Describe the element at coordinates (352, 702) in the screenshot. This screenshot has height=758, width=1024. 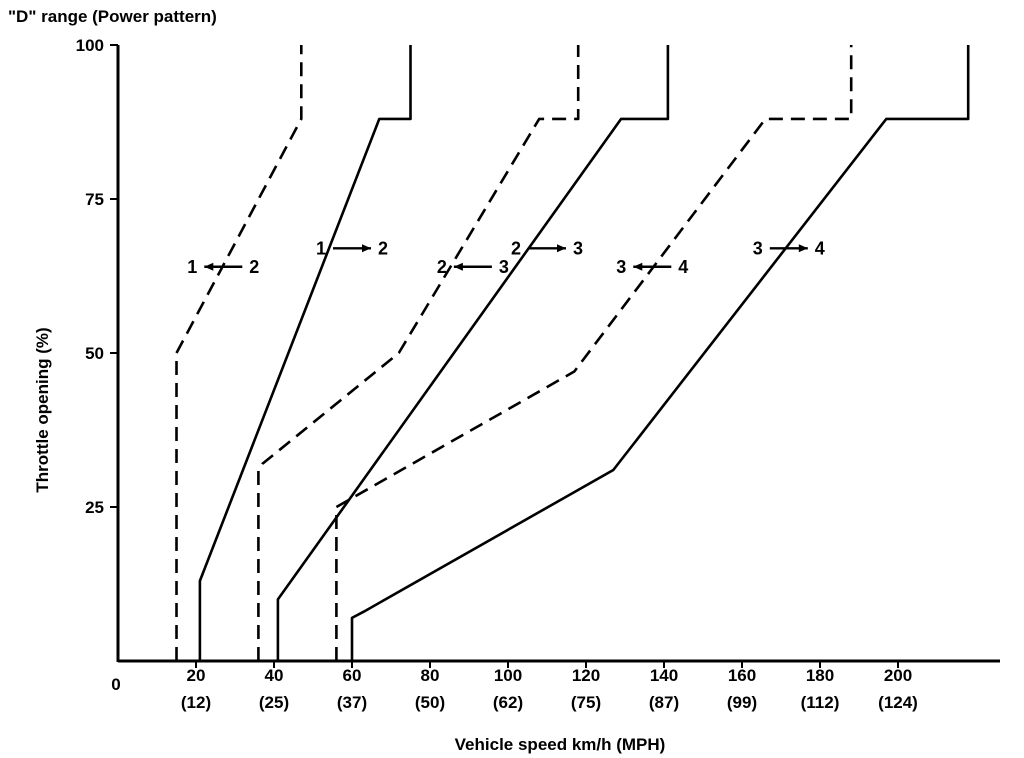
I see `x-tick-mph-label: (37)` at that location.